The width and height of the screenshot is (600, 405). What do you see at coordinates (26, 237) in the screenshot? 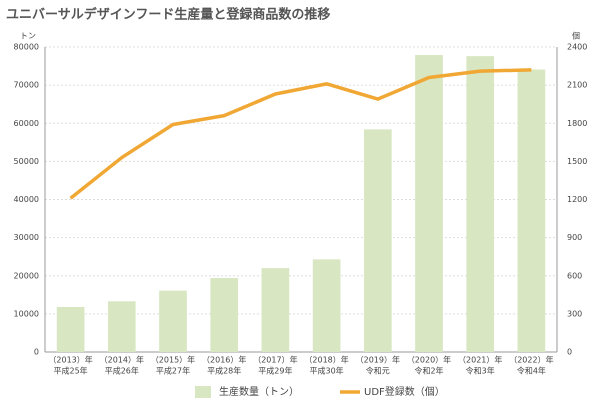
I see `y-tick-label: 30000` at bounding box center [26, 237].